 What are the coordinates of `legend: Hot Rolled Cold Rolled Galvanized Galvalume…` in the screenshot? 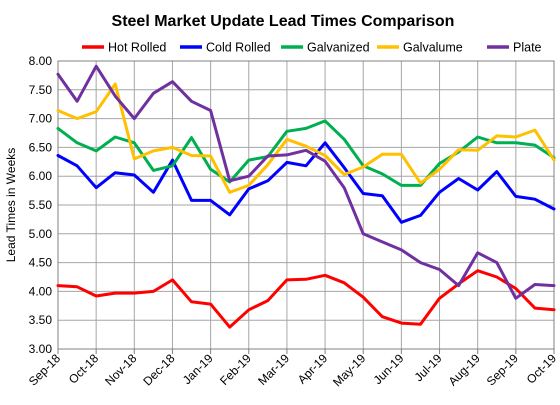 It's located at (312, 48).